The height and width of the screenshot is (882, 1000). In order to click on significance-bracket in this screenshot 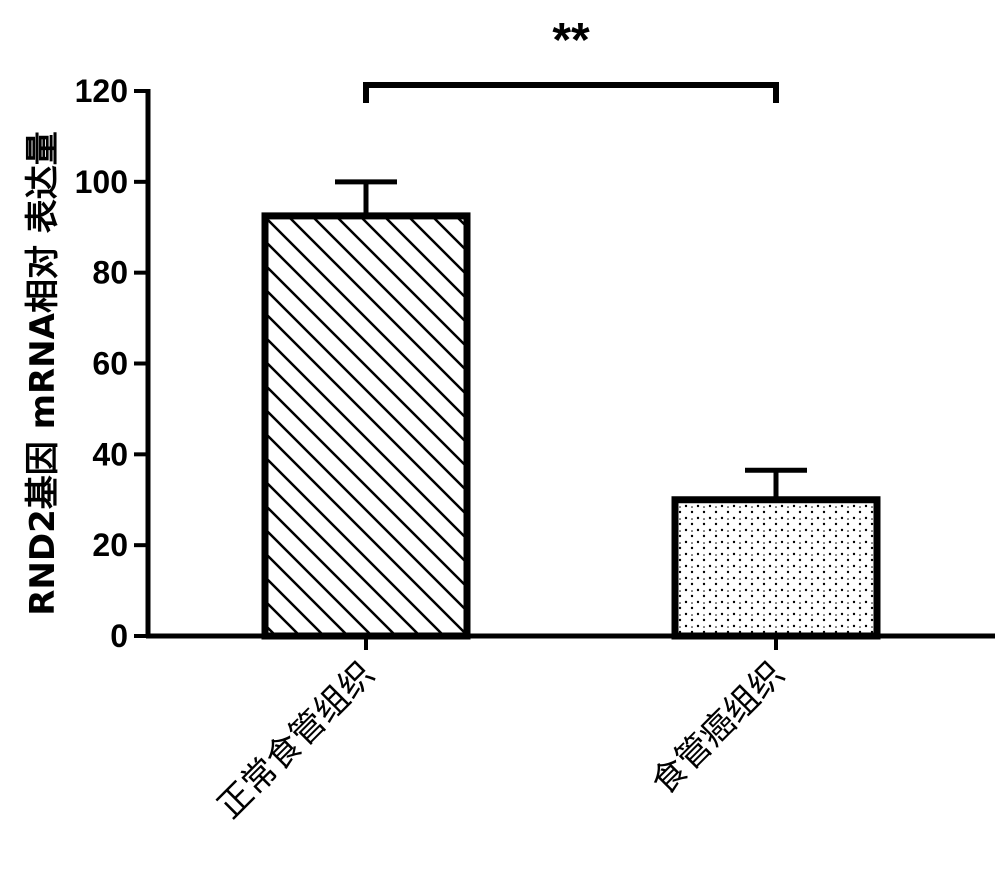, I will do `click(571, 92)`.